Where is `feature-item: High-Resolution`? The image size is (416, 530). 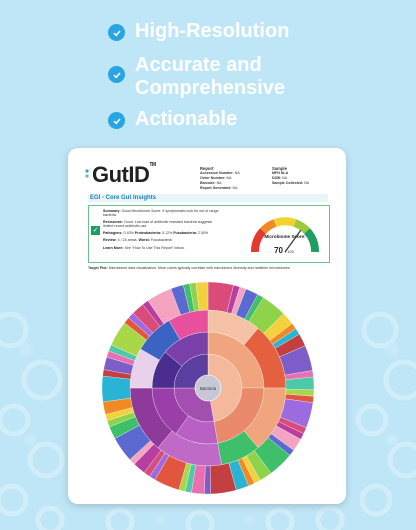 feature-item: High-Resolution is located at coordinates (198, 31).